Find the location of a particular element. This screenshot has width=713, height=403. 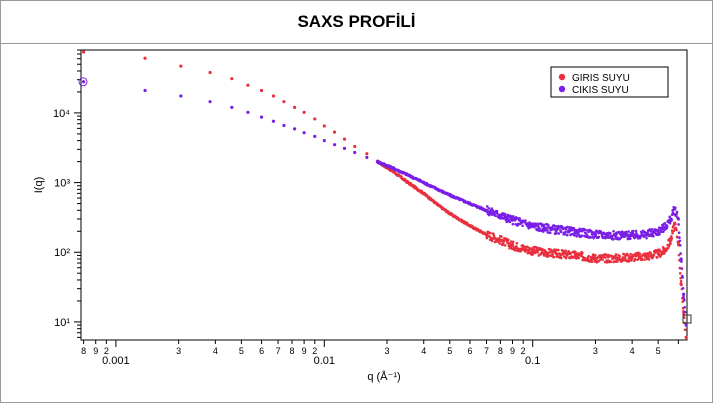

page-title: SAXS PROFİLİ is located at coordinates (356, 21).